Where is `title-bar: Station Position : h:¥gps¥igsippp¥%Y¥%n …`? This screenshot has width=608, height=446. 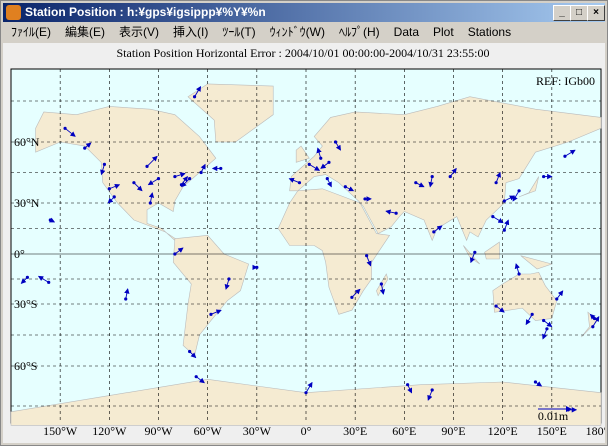 title-bar: Station Position : h:¥gps¥igsippp¥%Y¥%n … is located at coordinates (304, 12).